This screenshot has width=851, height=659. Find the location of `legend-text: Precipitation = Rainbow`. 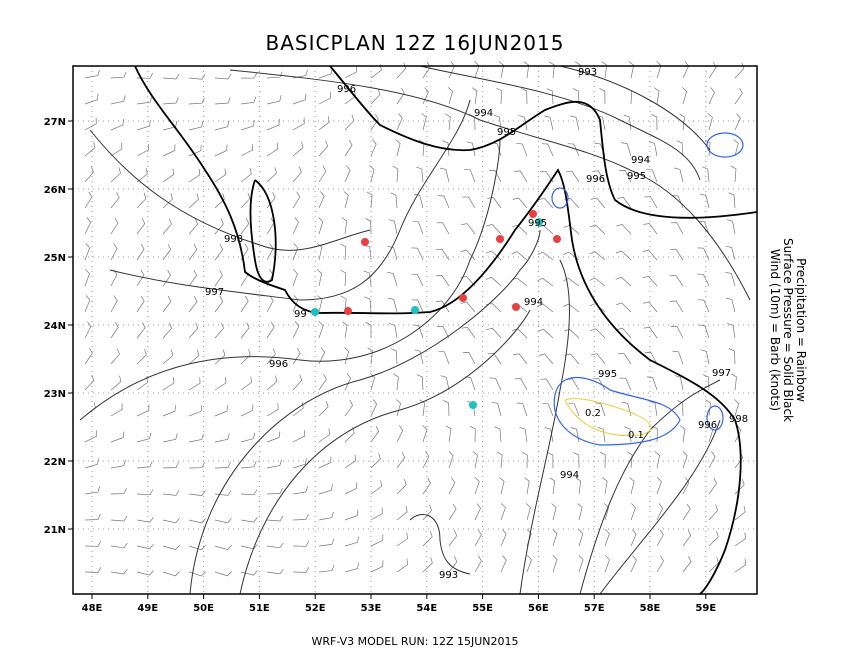

legend-text: Precipitation = Rainbow is located at coordinates (801, 330).